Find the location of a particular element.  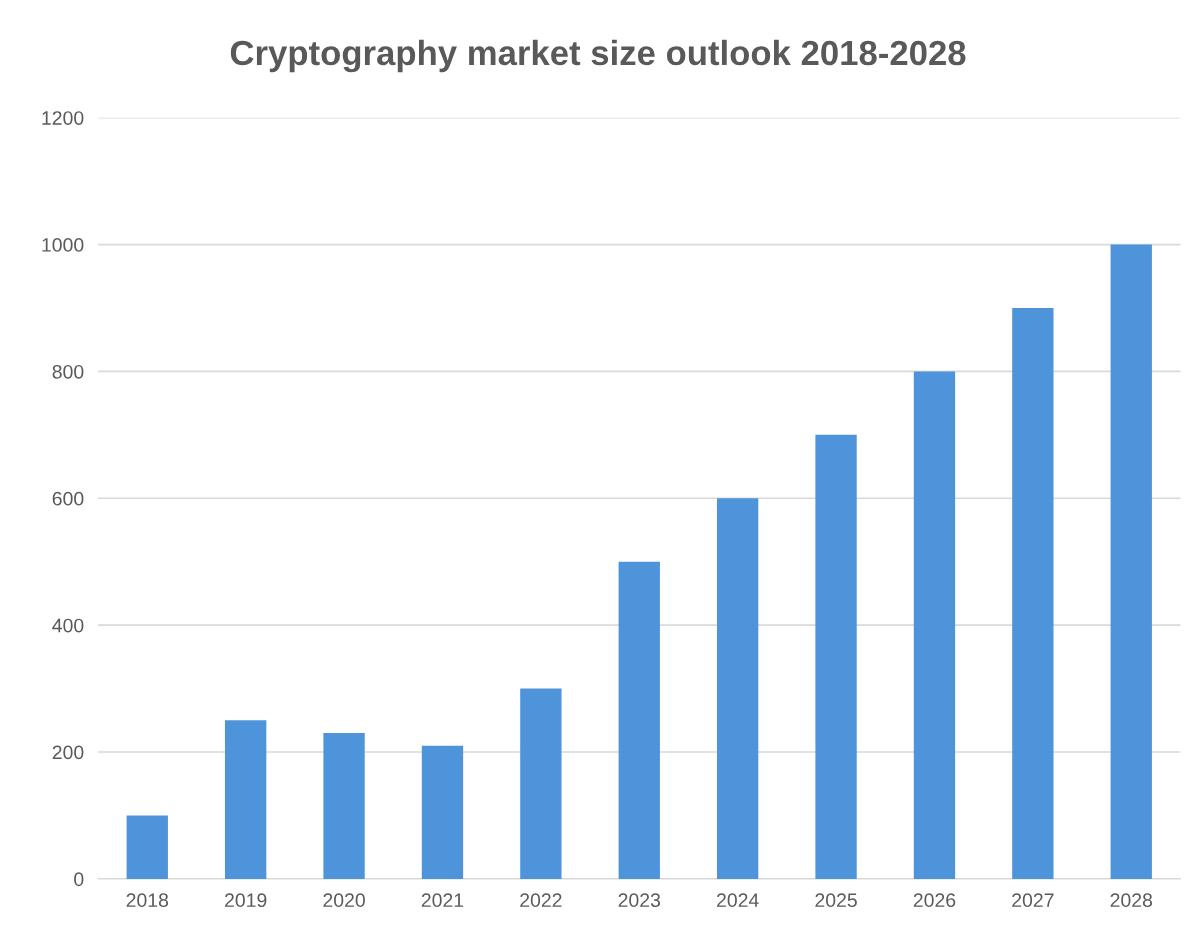

x-tick-label: 2028 is located at coordinates (1131, 900).